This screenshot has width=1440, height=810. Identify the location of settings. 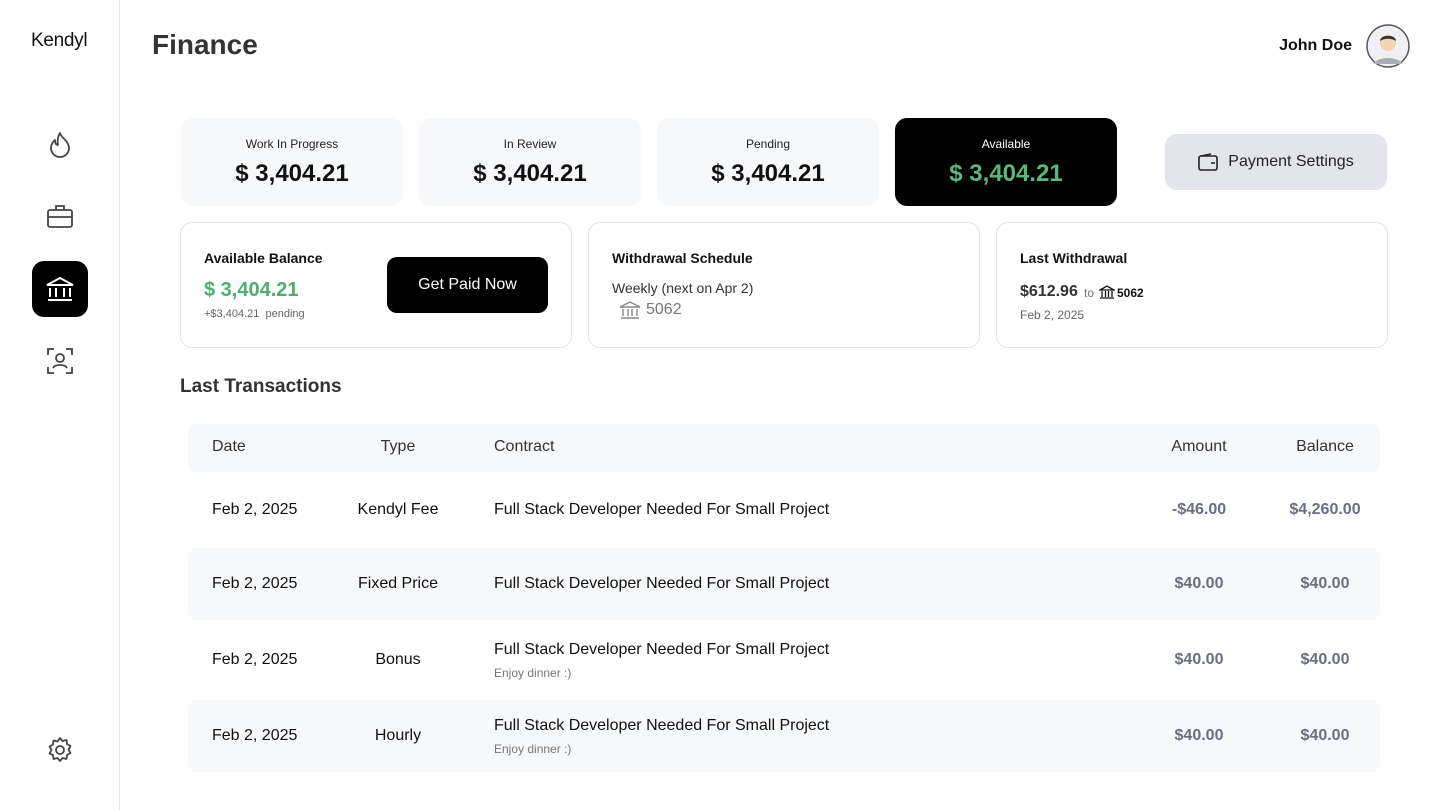
(60, 750).